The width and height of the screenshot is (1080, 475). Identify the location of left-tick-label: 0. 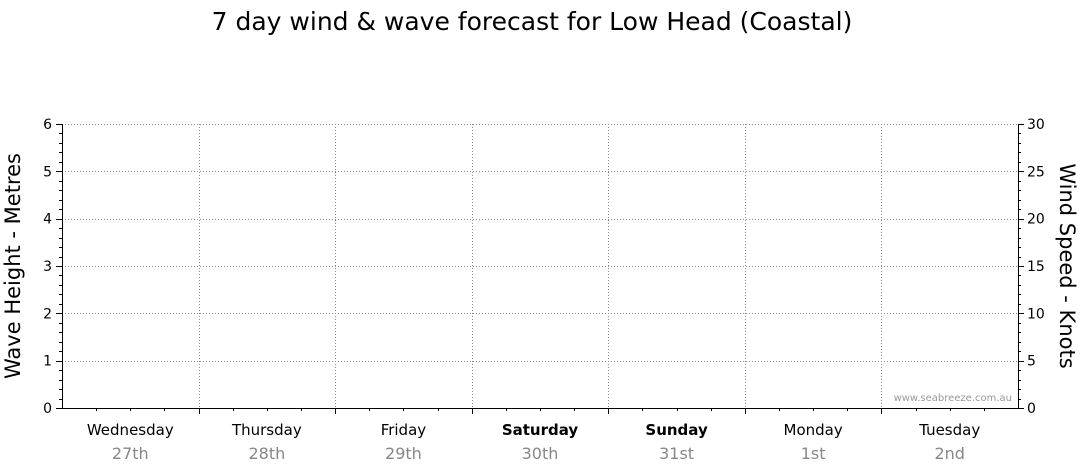
(47, 409).